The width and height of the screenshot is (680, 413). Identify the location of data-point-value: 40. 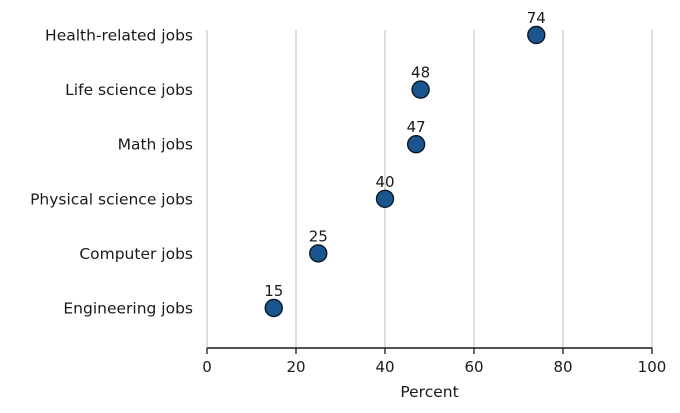
(384, 182).